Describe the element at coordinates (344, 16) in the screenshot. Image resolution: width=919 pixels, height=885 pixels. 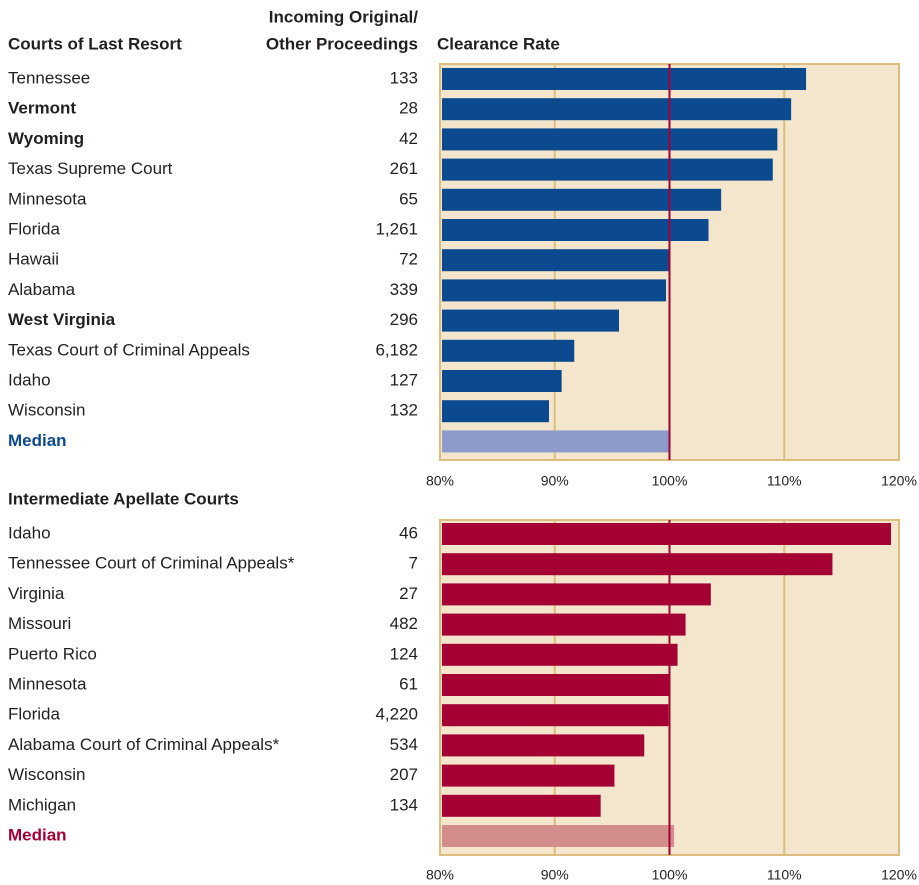
I see `column-header: Incoming Original/` at that location.